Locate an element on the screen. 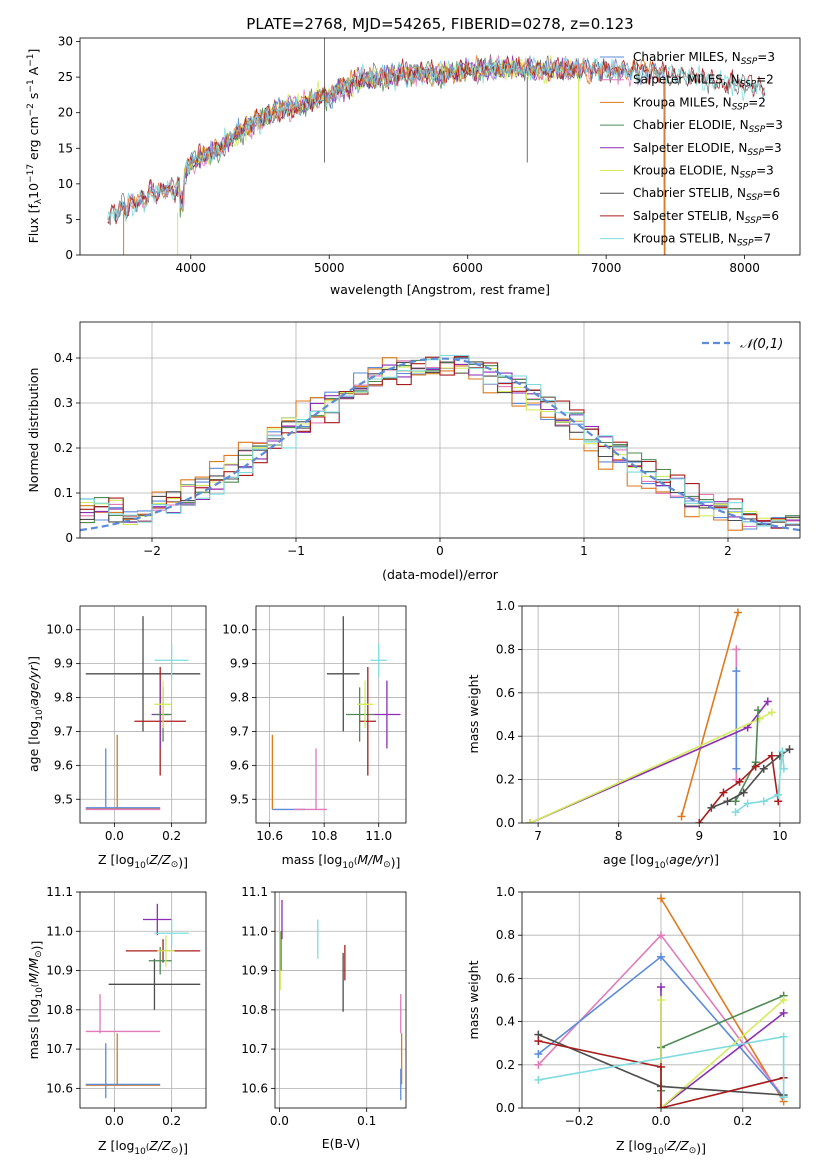 This screenshot has width=819, height=1170. x-tick-label: −1 is located at coordinates (296, 551).